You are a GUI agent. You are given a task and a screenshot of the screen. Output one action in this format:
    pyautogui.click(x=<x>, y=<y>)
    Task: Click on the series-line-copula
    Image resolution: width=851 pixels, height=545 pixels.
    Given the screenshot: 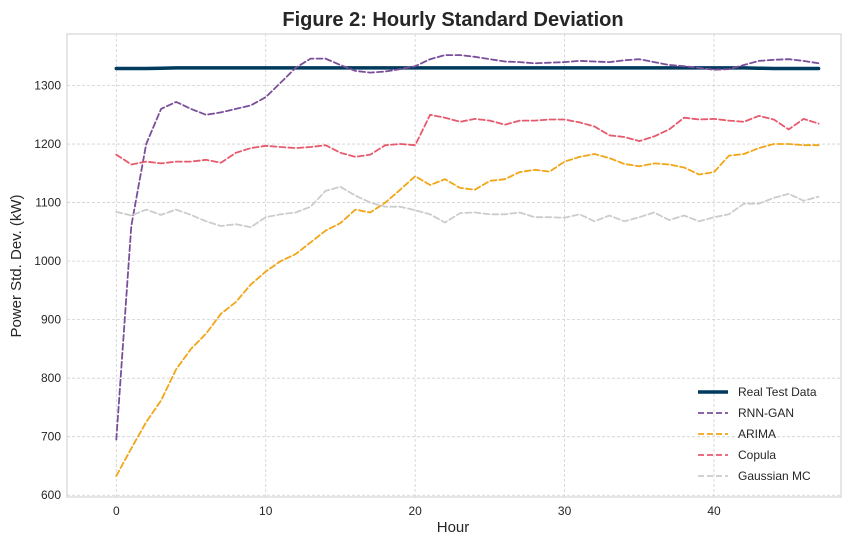 What is the action you would take?
    pyautogui.click(x=467, y=139)
    